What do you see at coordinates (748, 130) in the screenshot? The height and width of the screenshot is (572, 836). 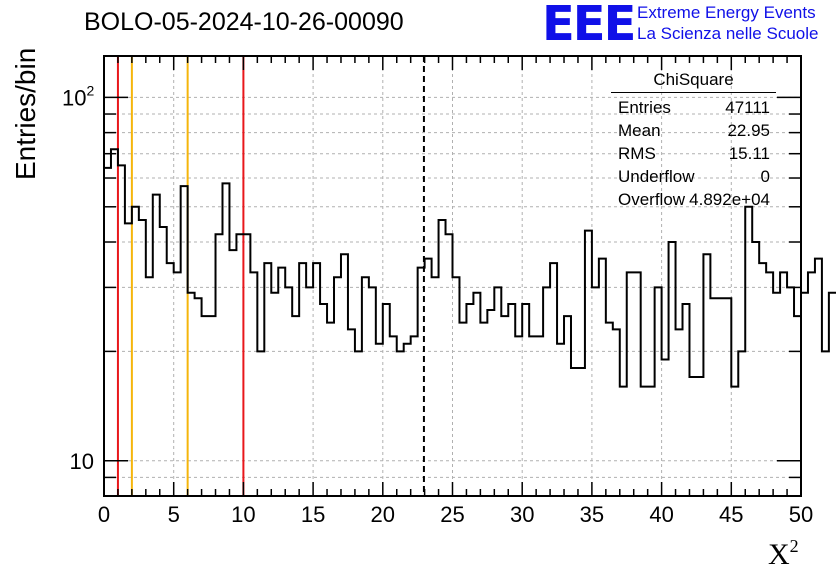 I see `stats-value: 22.95` at bounding box center [748, 130].